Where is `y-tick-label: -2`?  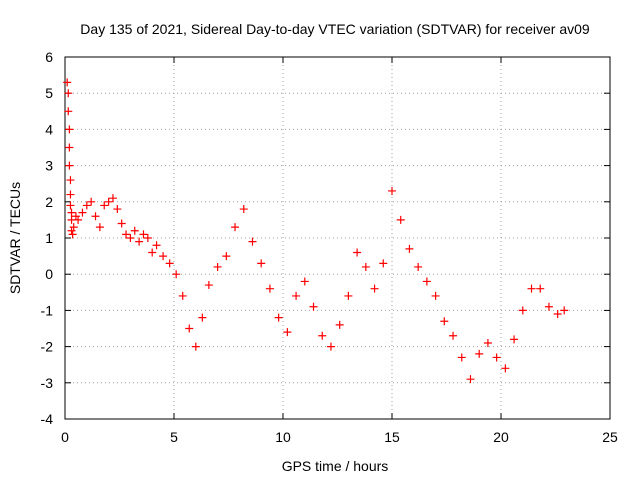
y-tick-label: -2 is located at coordinates (47, 347).